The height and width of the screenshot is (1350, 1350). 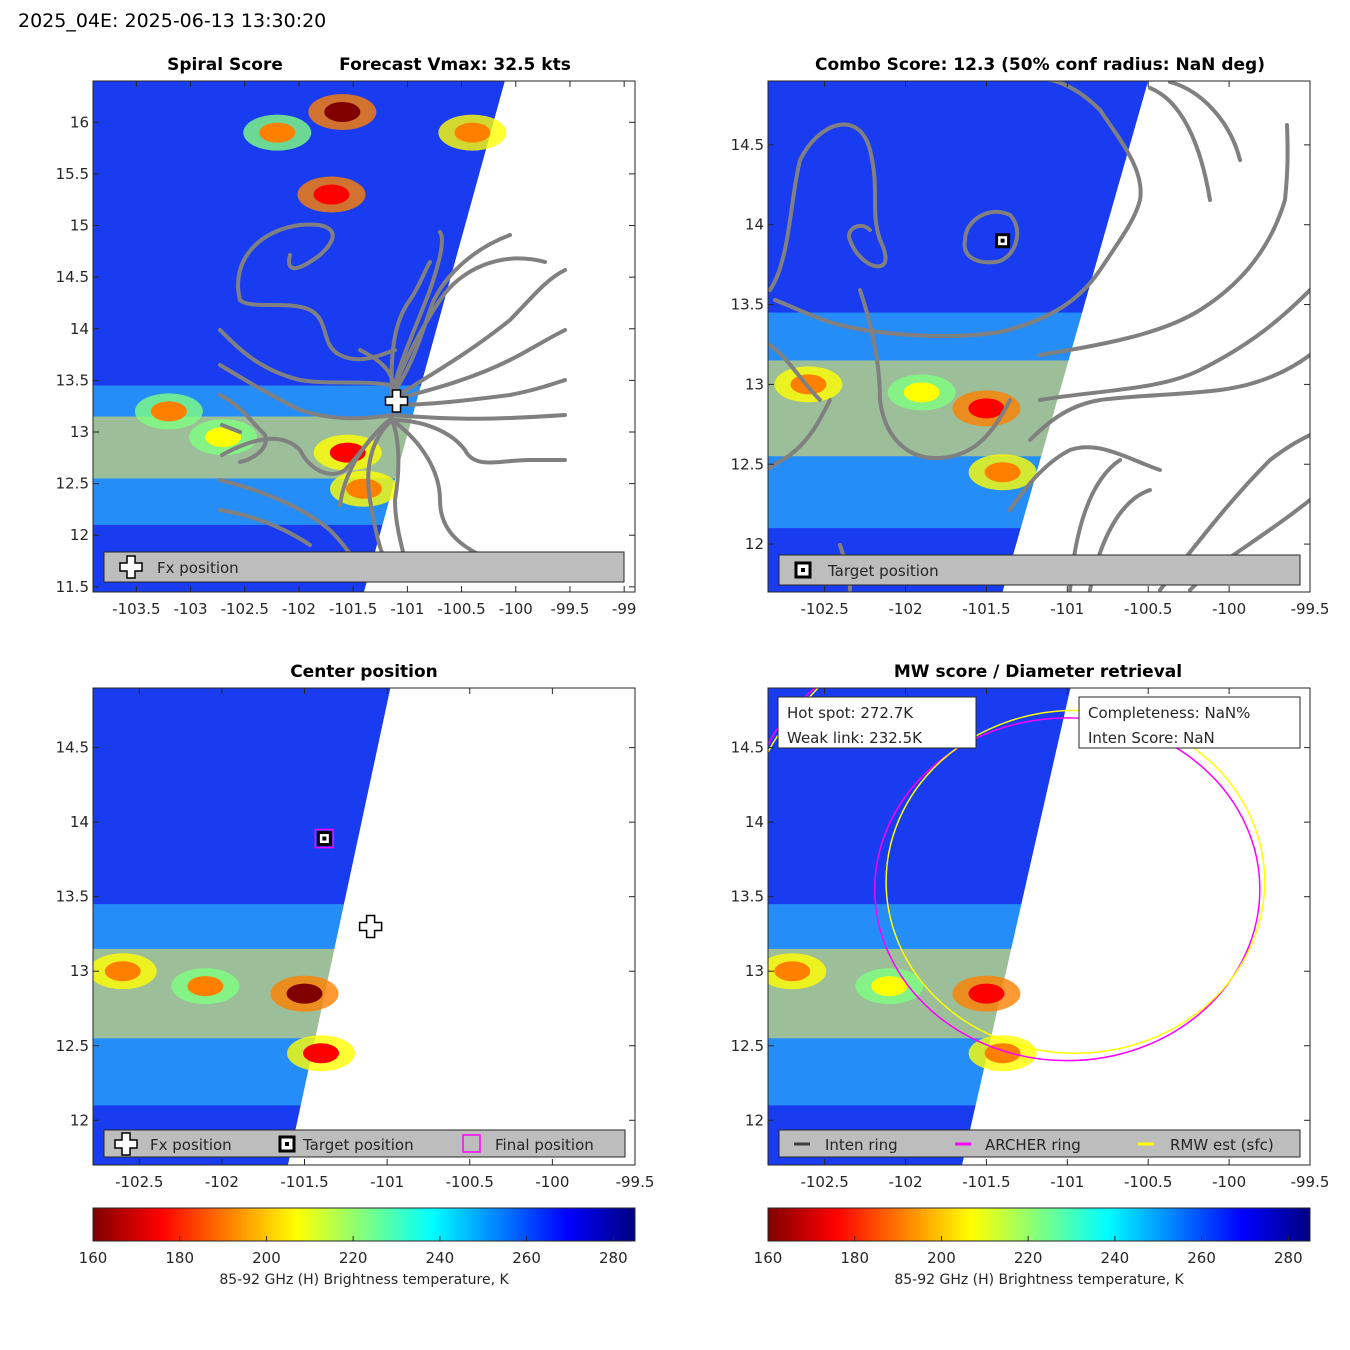 I want to click on plot-frame, so click(x=364, y=926).